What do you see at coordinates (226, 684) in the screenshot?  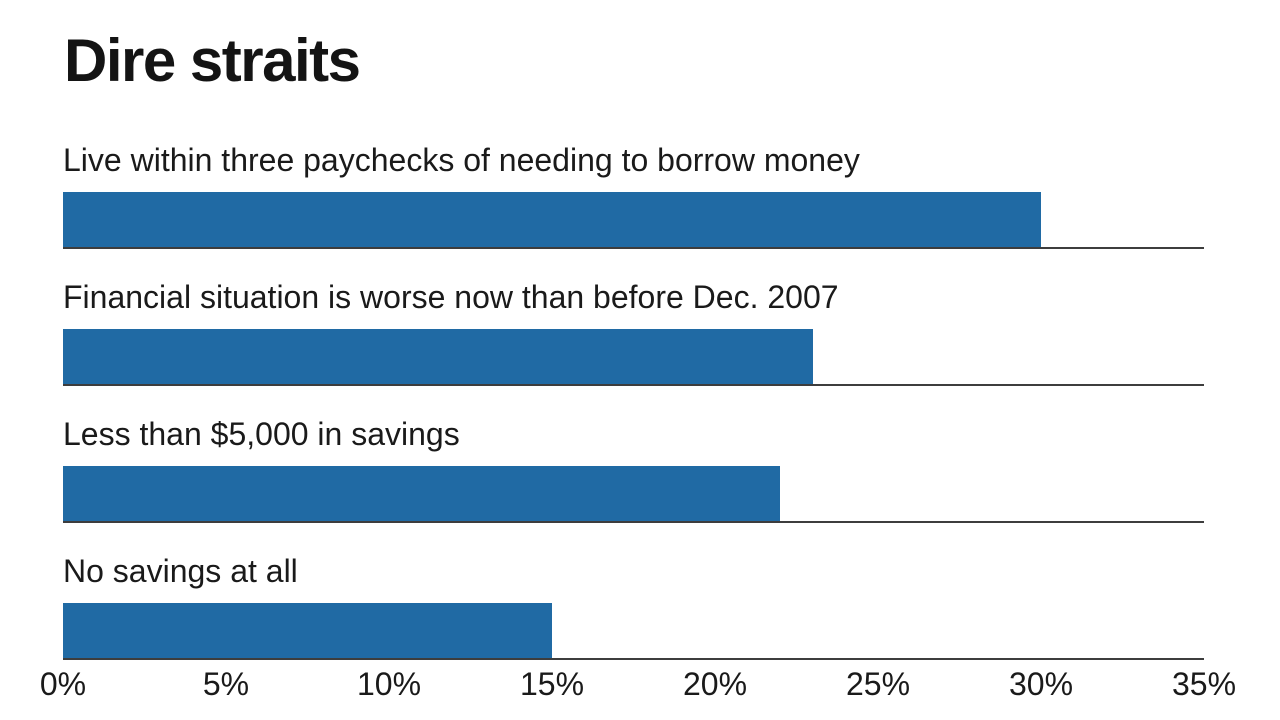 I see `x-axis-tick-label: 5%` at bounding box center [226, 684].